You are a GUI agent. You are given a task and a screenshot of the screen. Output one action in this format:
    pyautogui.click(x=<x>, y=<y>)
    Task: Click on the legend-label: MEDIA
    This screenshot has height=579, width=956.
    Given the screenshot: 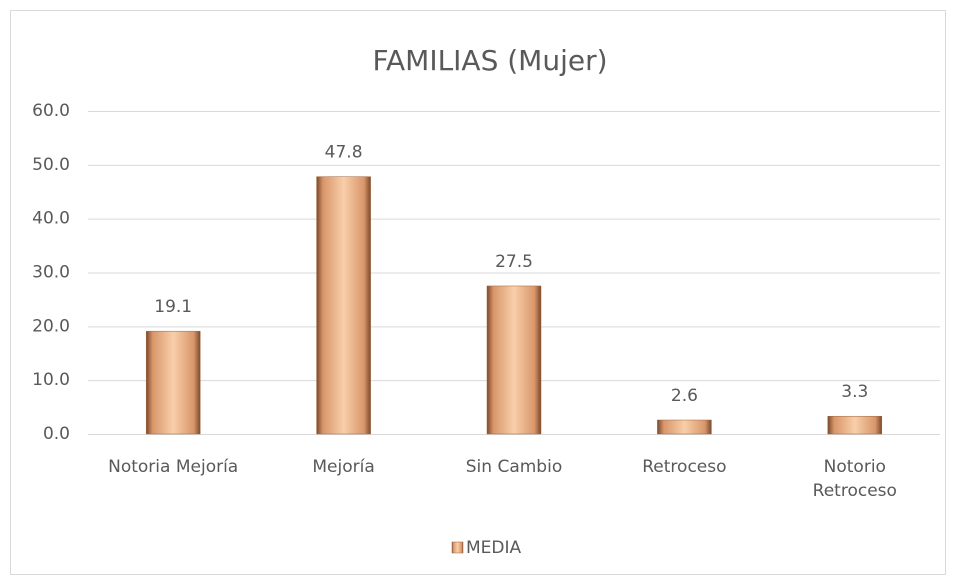 What is the action you would take?
    pyautogui.click(x=494, y=548)
    